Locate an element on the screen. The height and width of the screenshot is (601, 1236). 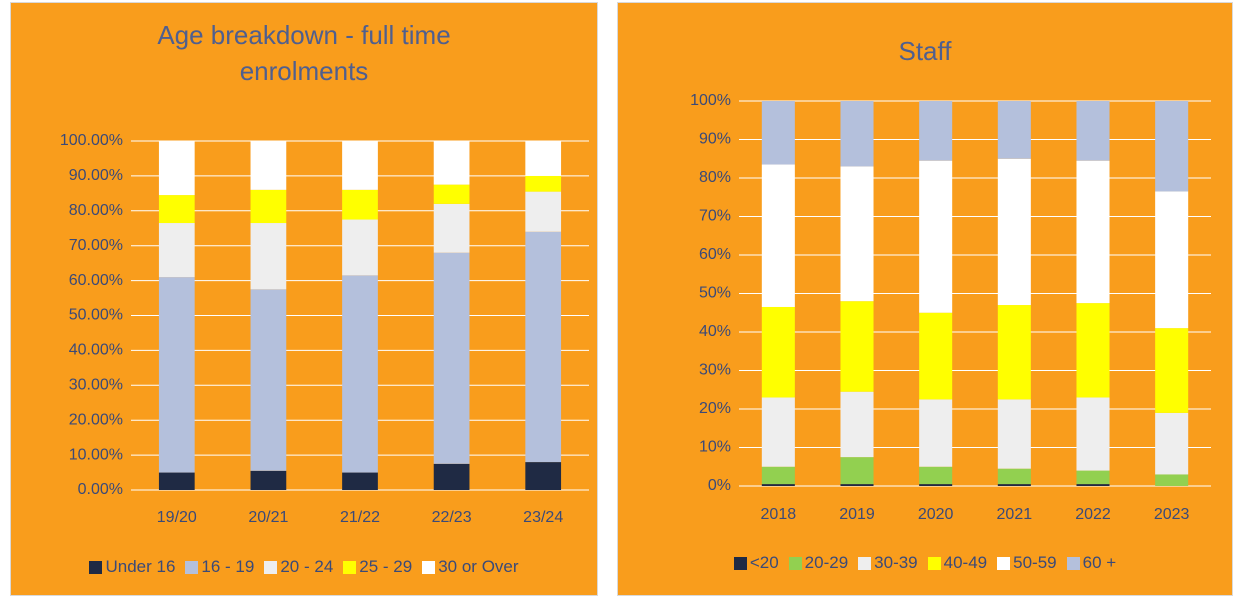
y-tick-label: 60% is located at coordinates (715, 254).